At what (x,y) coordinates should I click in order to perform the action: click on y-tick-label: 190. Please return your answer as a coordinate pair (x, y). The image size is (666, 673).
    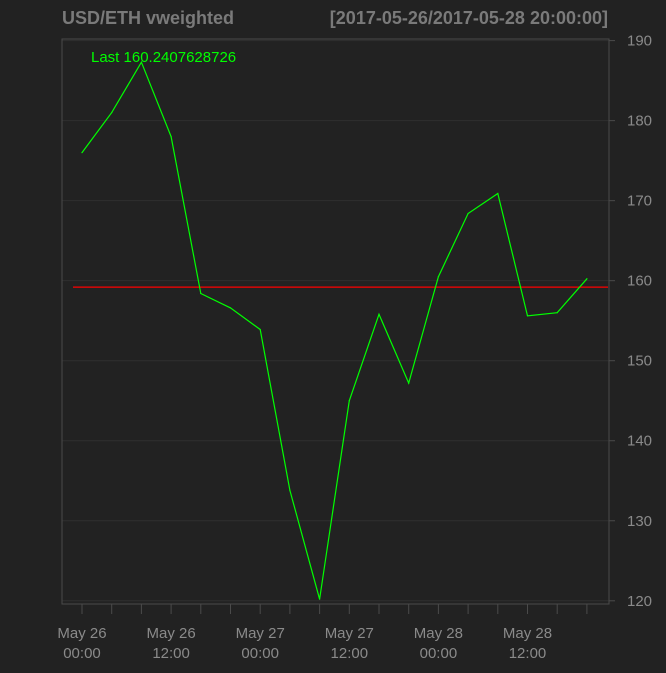
    Looking at the image, I should click on (639, 41).